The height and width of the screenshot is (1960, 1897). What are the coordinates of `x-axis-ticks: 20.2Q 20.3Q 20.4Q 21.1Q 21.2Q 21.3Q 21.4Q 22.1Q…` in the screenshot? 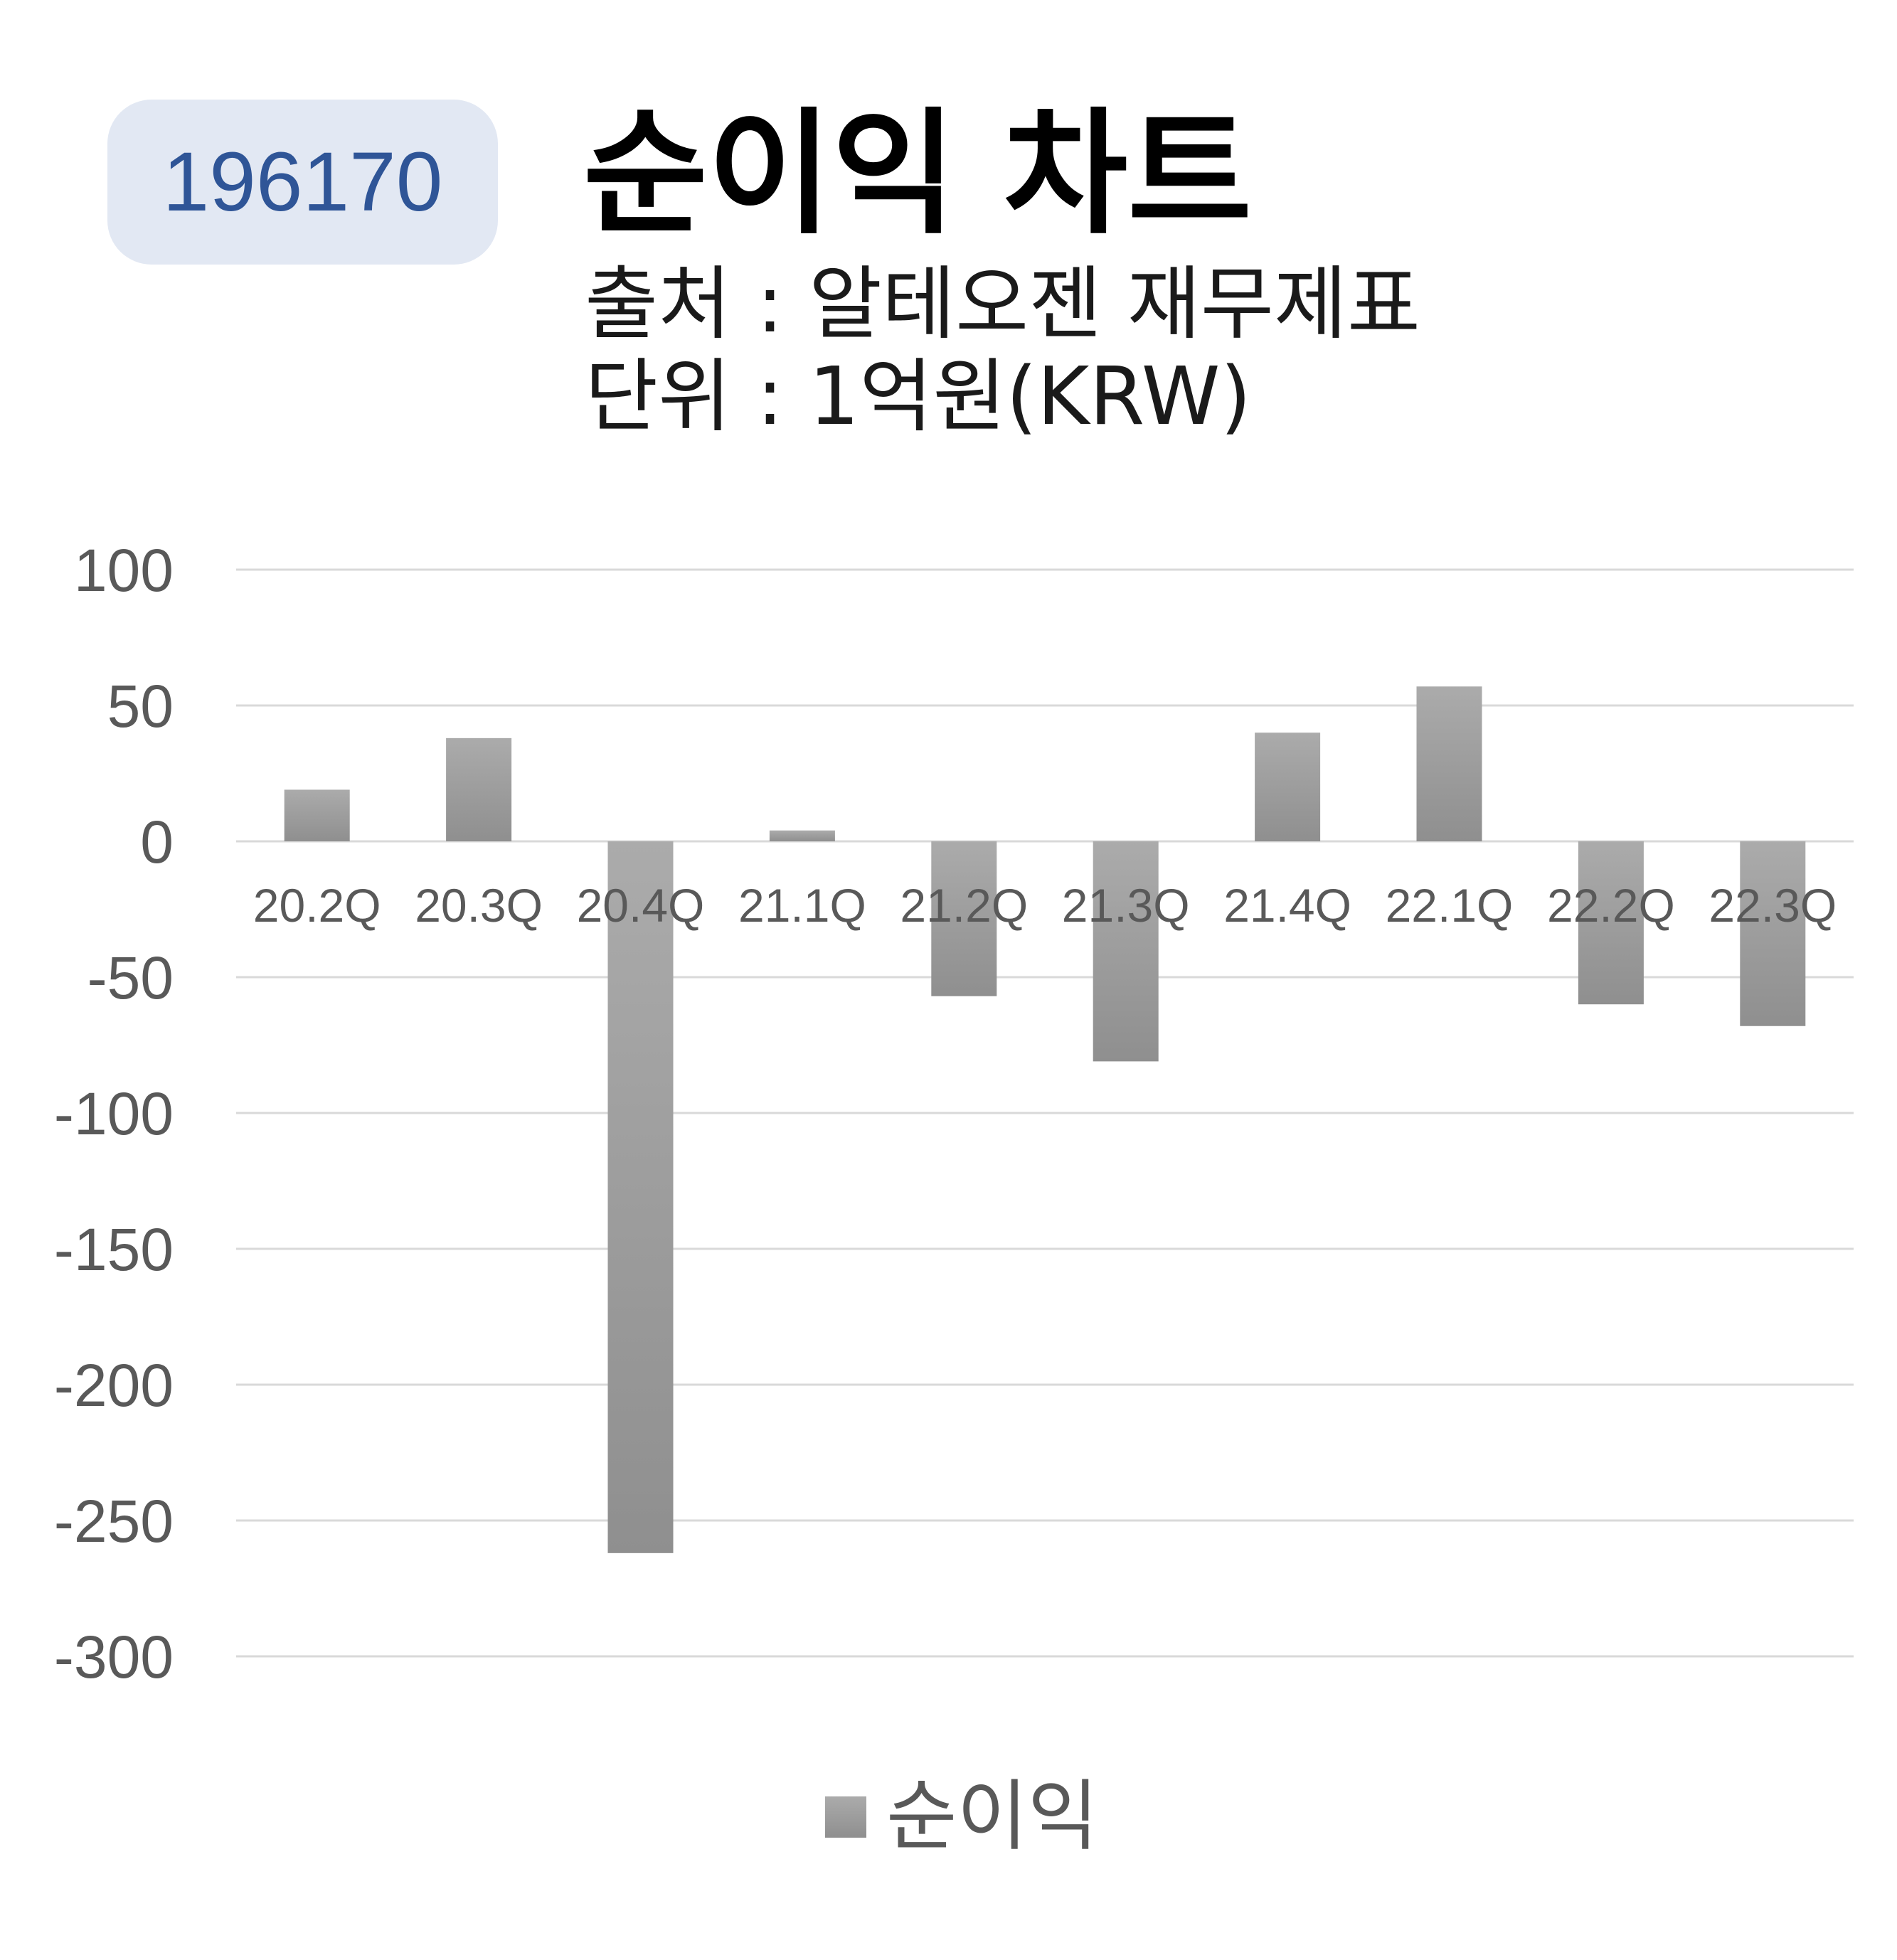 It's located at (1045, 905).